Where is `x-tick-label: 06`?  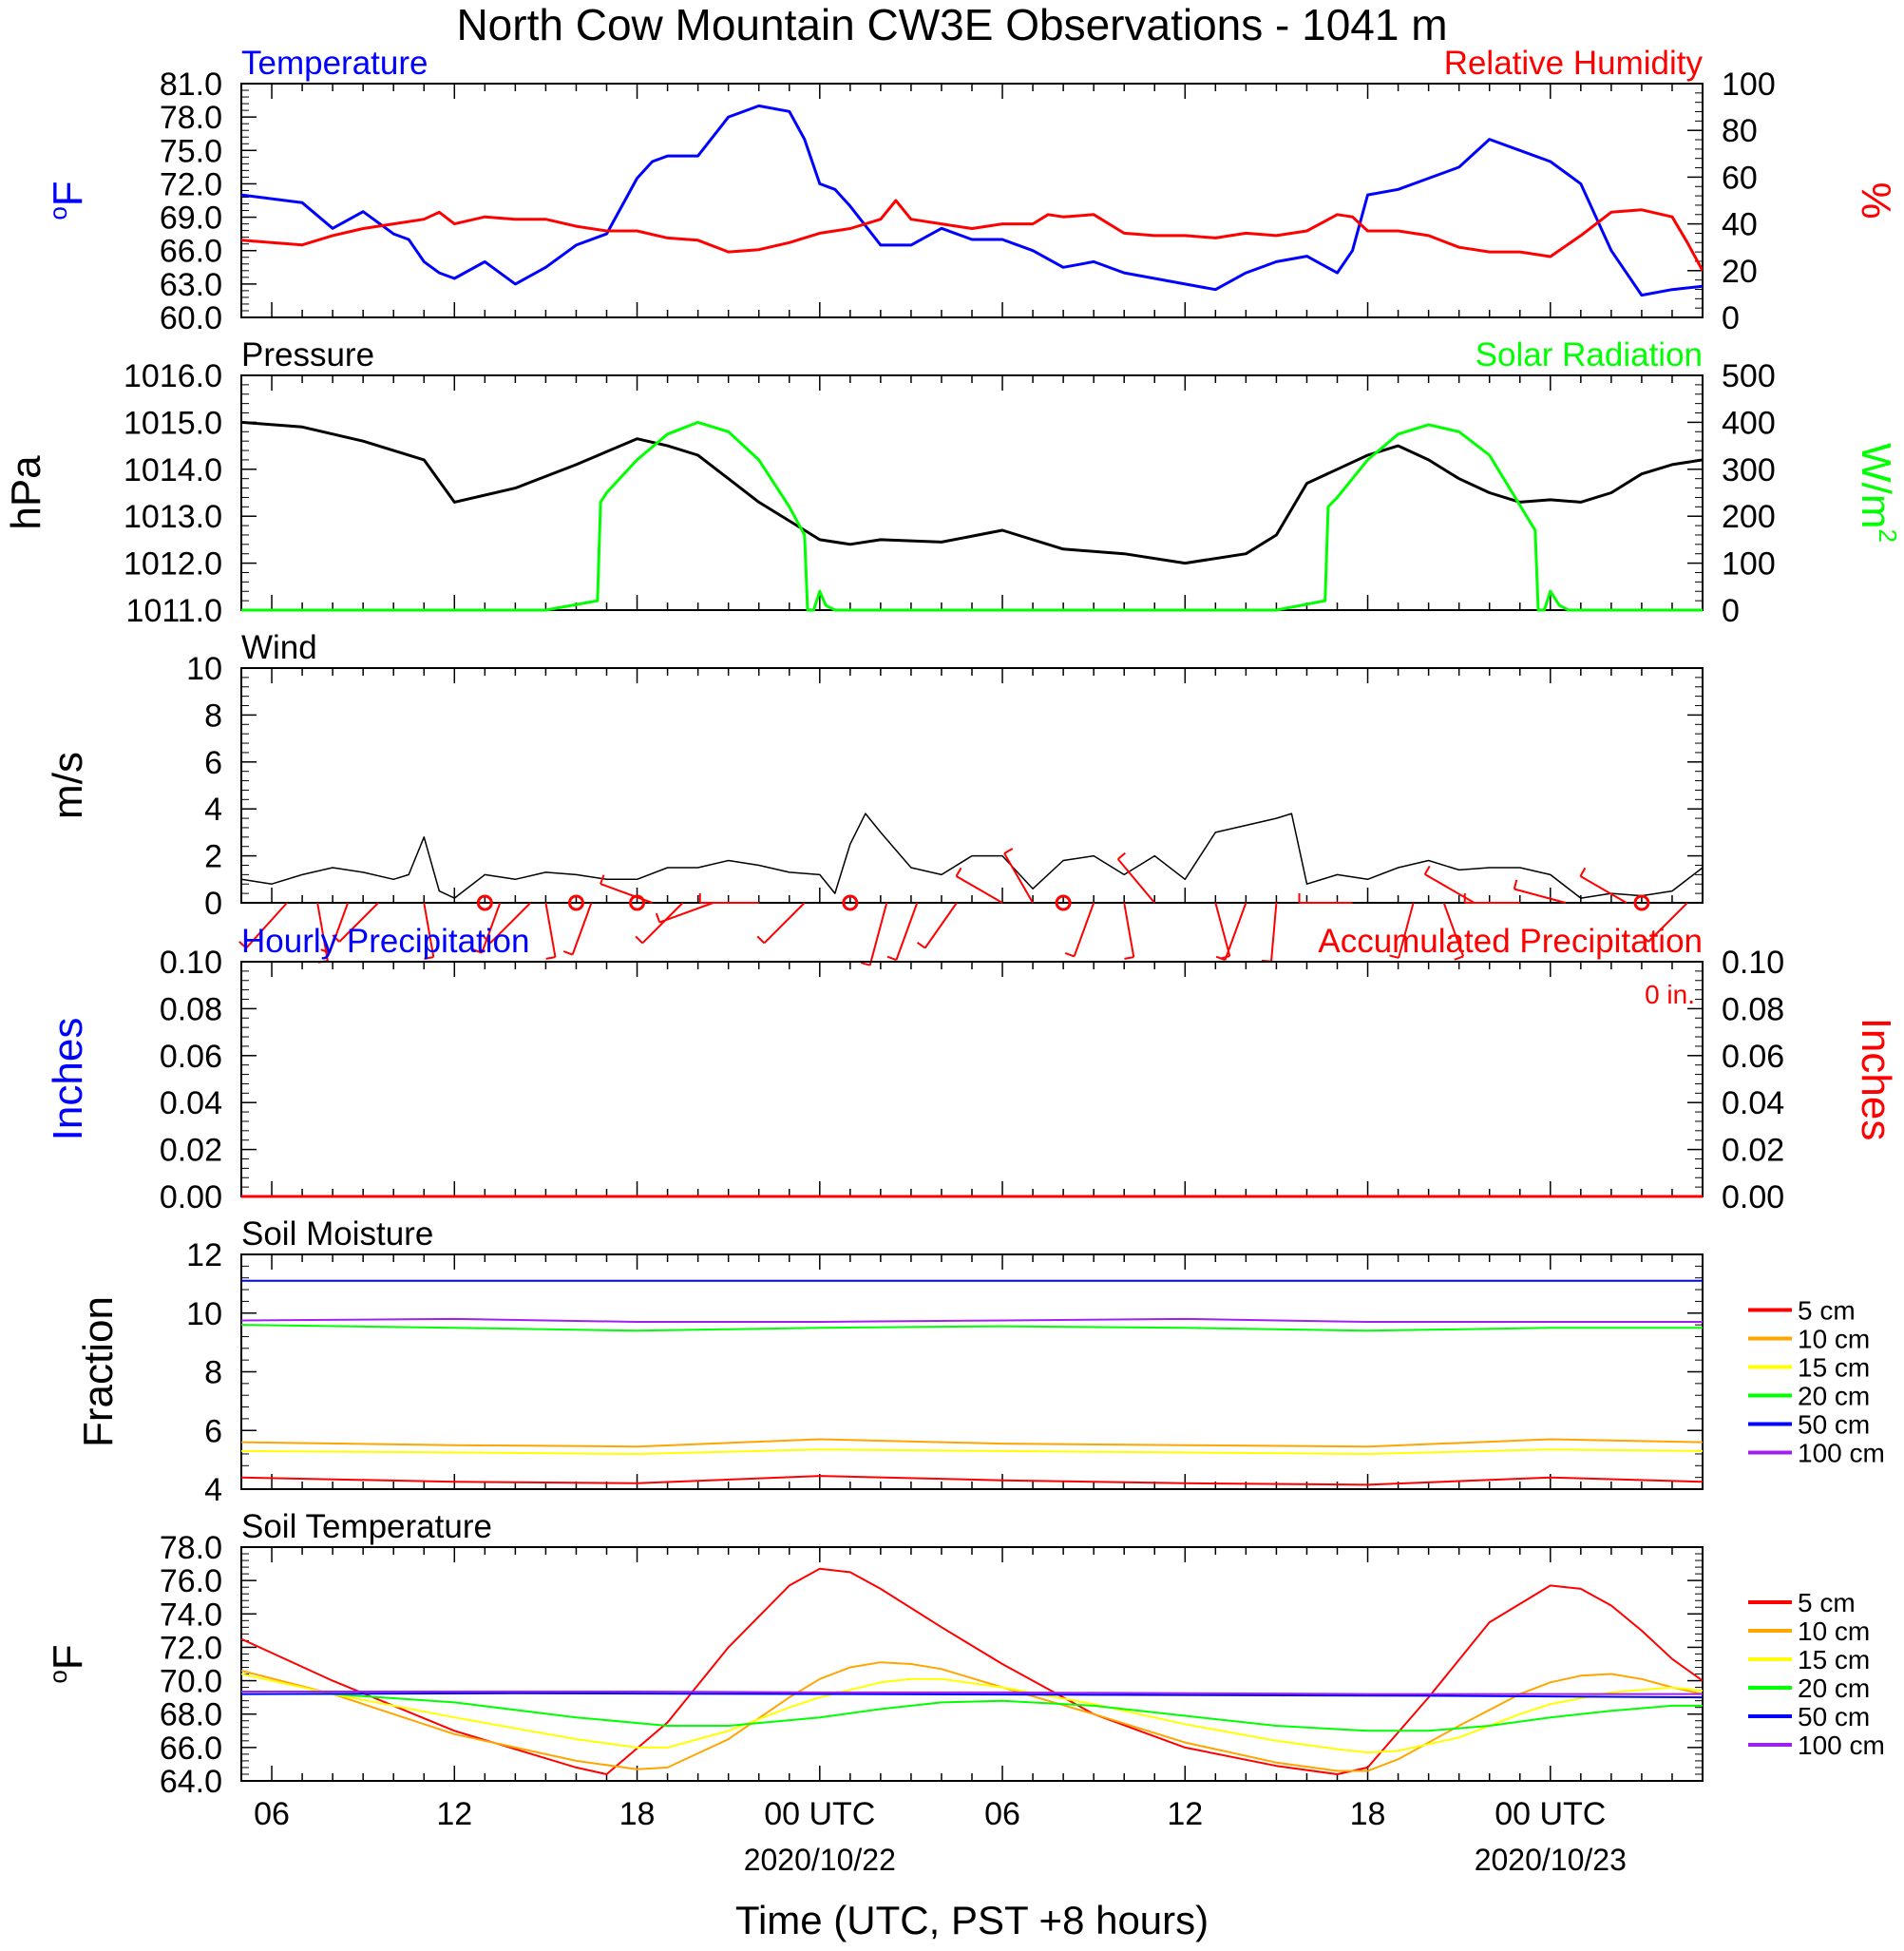
x-tick-label: 06 is located at coordinates (272, 1814).